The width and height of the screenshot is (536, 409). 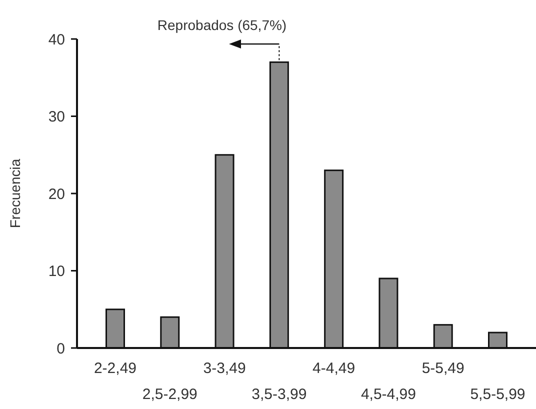 I want to click on y-tick-label: 30, so click(x=56, y=117).